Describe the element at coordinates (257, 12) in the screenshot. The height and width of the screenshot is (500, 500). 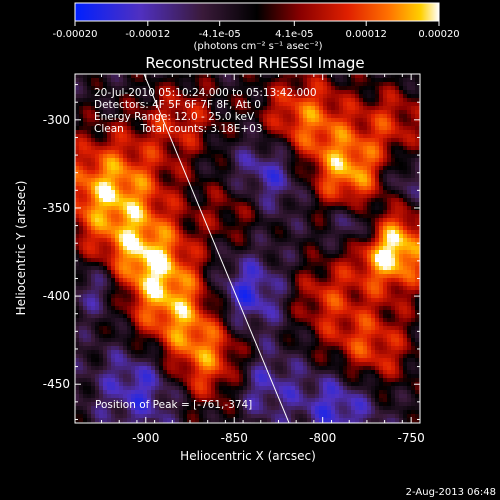
I see `colorbar` at that location.